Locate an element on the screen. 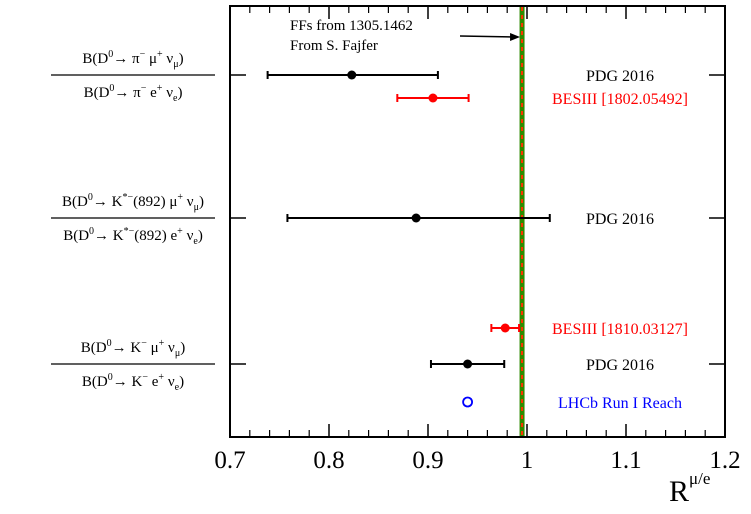 Image resolution: width=751 pixels, height=514 pixels. x-tick-label: 0.8 is located at coordinates (328, 460).